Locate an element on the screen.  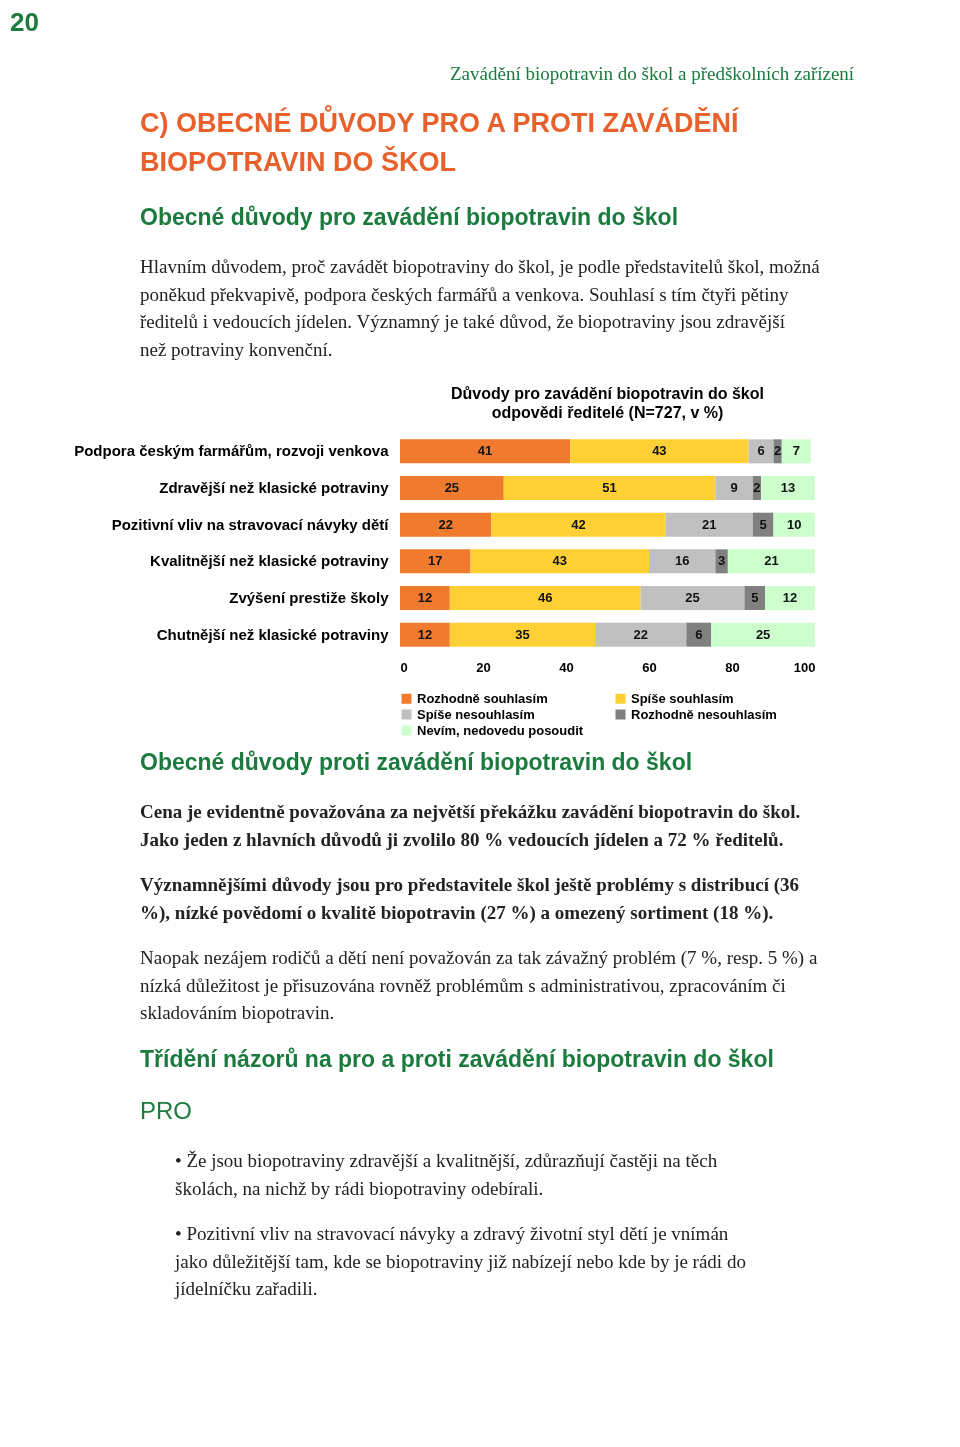
text: Cena je evidentně považována za největší překážku zavádění biopotravin do škol. Jako jeden z hlavních důvodů ji zvolilo 80 % vedoucích jídelen a 72 % ředitelů. is located at coordinates (470, 825).